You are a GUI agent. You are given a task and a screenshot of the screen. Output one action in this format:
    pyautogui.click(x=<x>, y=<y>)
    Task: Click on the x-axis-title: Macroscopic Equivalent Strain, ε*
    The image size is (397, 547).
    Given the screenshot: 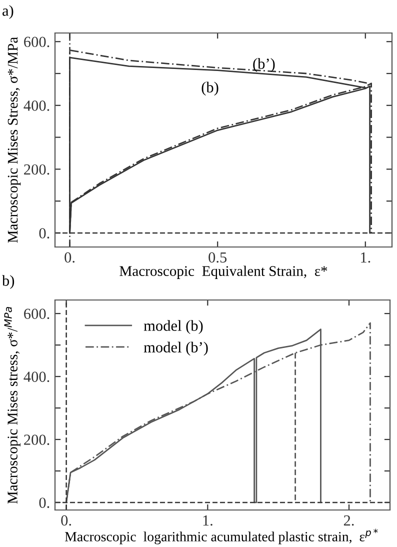 What is the action you would take?
    pyautogui.click(x=224, y=272)
    